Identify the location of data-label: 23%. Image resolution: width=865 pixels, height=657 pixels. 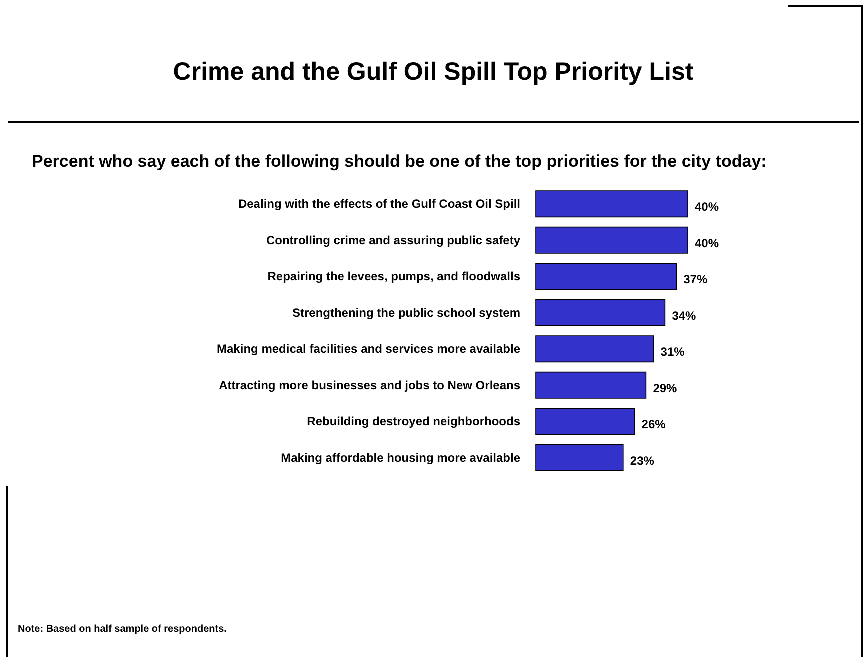
(642, 461).